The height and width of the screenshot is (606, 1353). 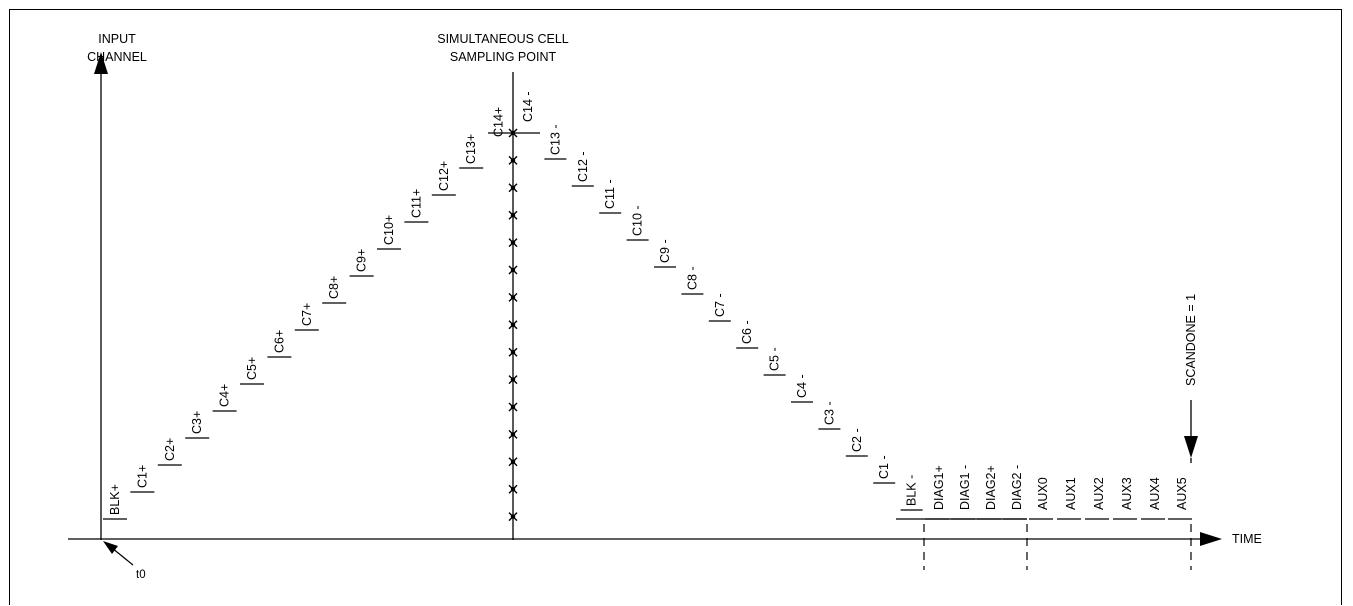 I want to click on channel-label: C5 -, so click(x=775, y=359).